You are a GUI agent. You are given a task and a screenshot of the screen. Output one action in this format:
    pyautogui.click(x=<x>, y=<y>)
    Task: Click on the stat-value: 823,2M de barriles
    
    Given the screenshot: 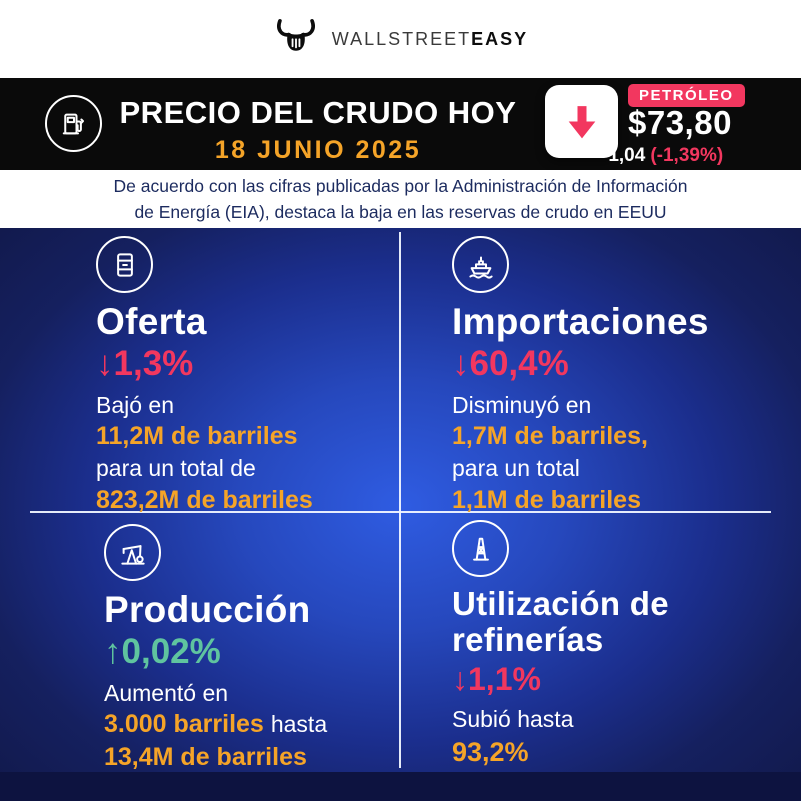 What is the action you would take?
    pyautogui.click(x=204, y=499)
    